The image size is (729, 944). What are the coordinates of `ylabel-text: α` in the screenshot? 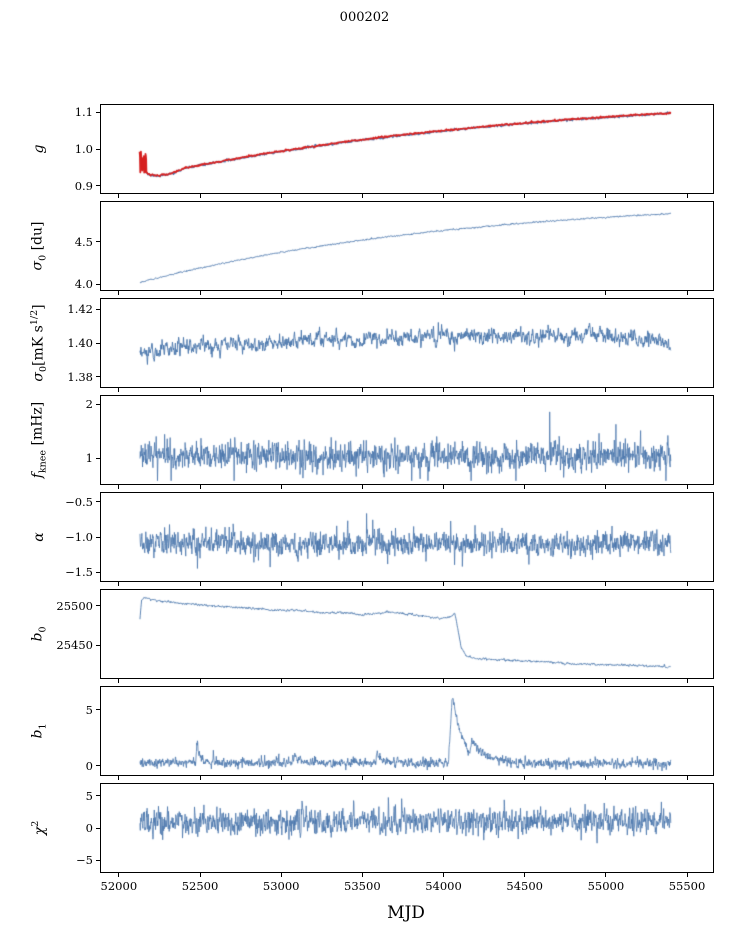 It's located at (39, 537).